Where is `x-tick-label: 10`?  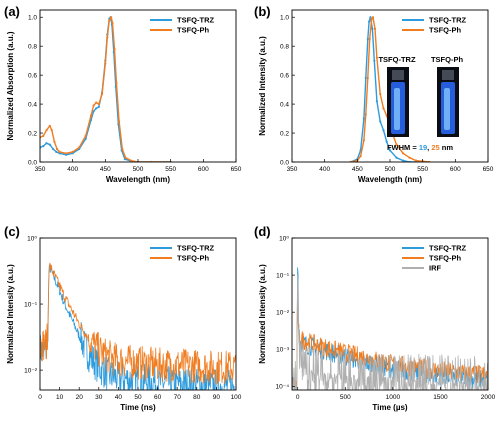
x-tick-label: 10 is located at coordinates (60, 397).